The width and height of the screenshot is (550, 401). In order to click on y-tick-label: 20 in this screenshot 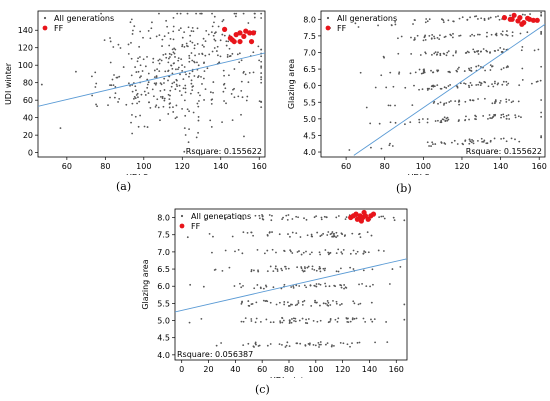, I will do `click(28, 135)`.